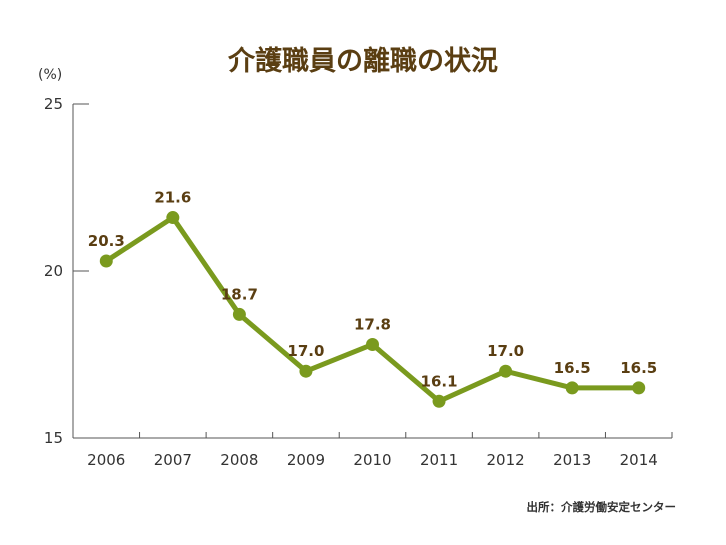 The image size is (726, 545). I want to click on x-tick-label: 2010, so click(372, 460).